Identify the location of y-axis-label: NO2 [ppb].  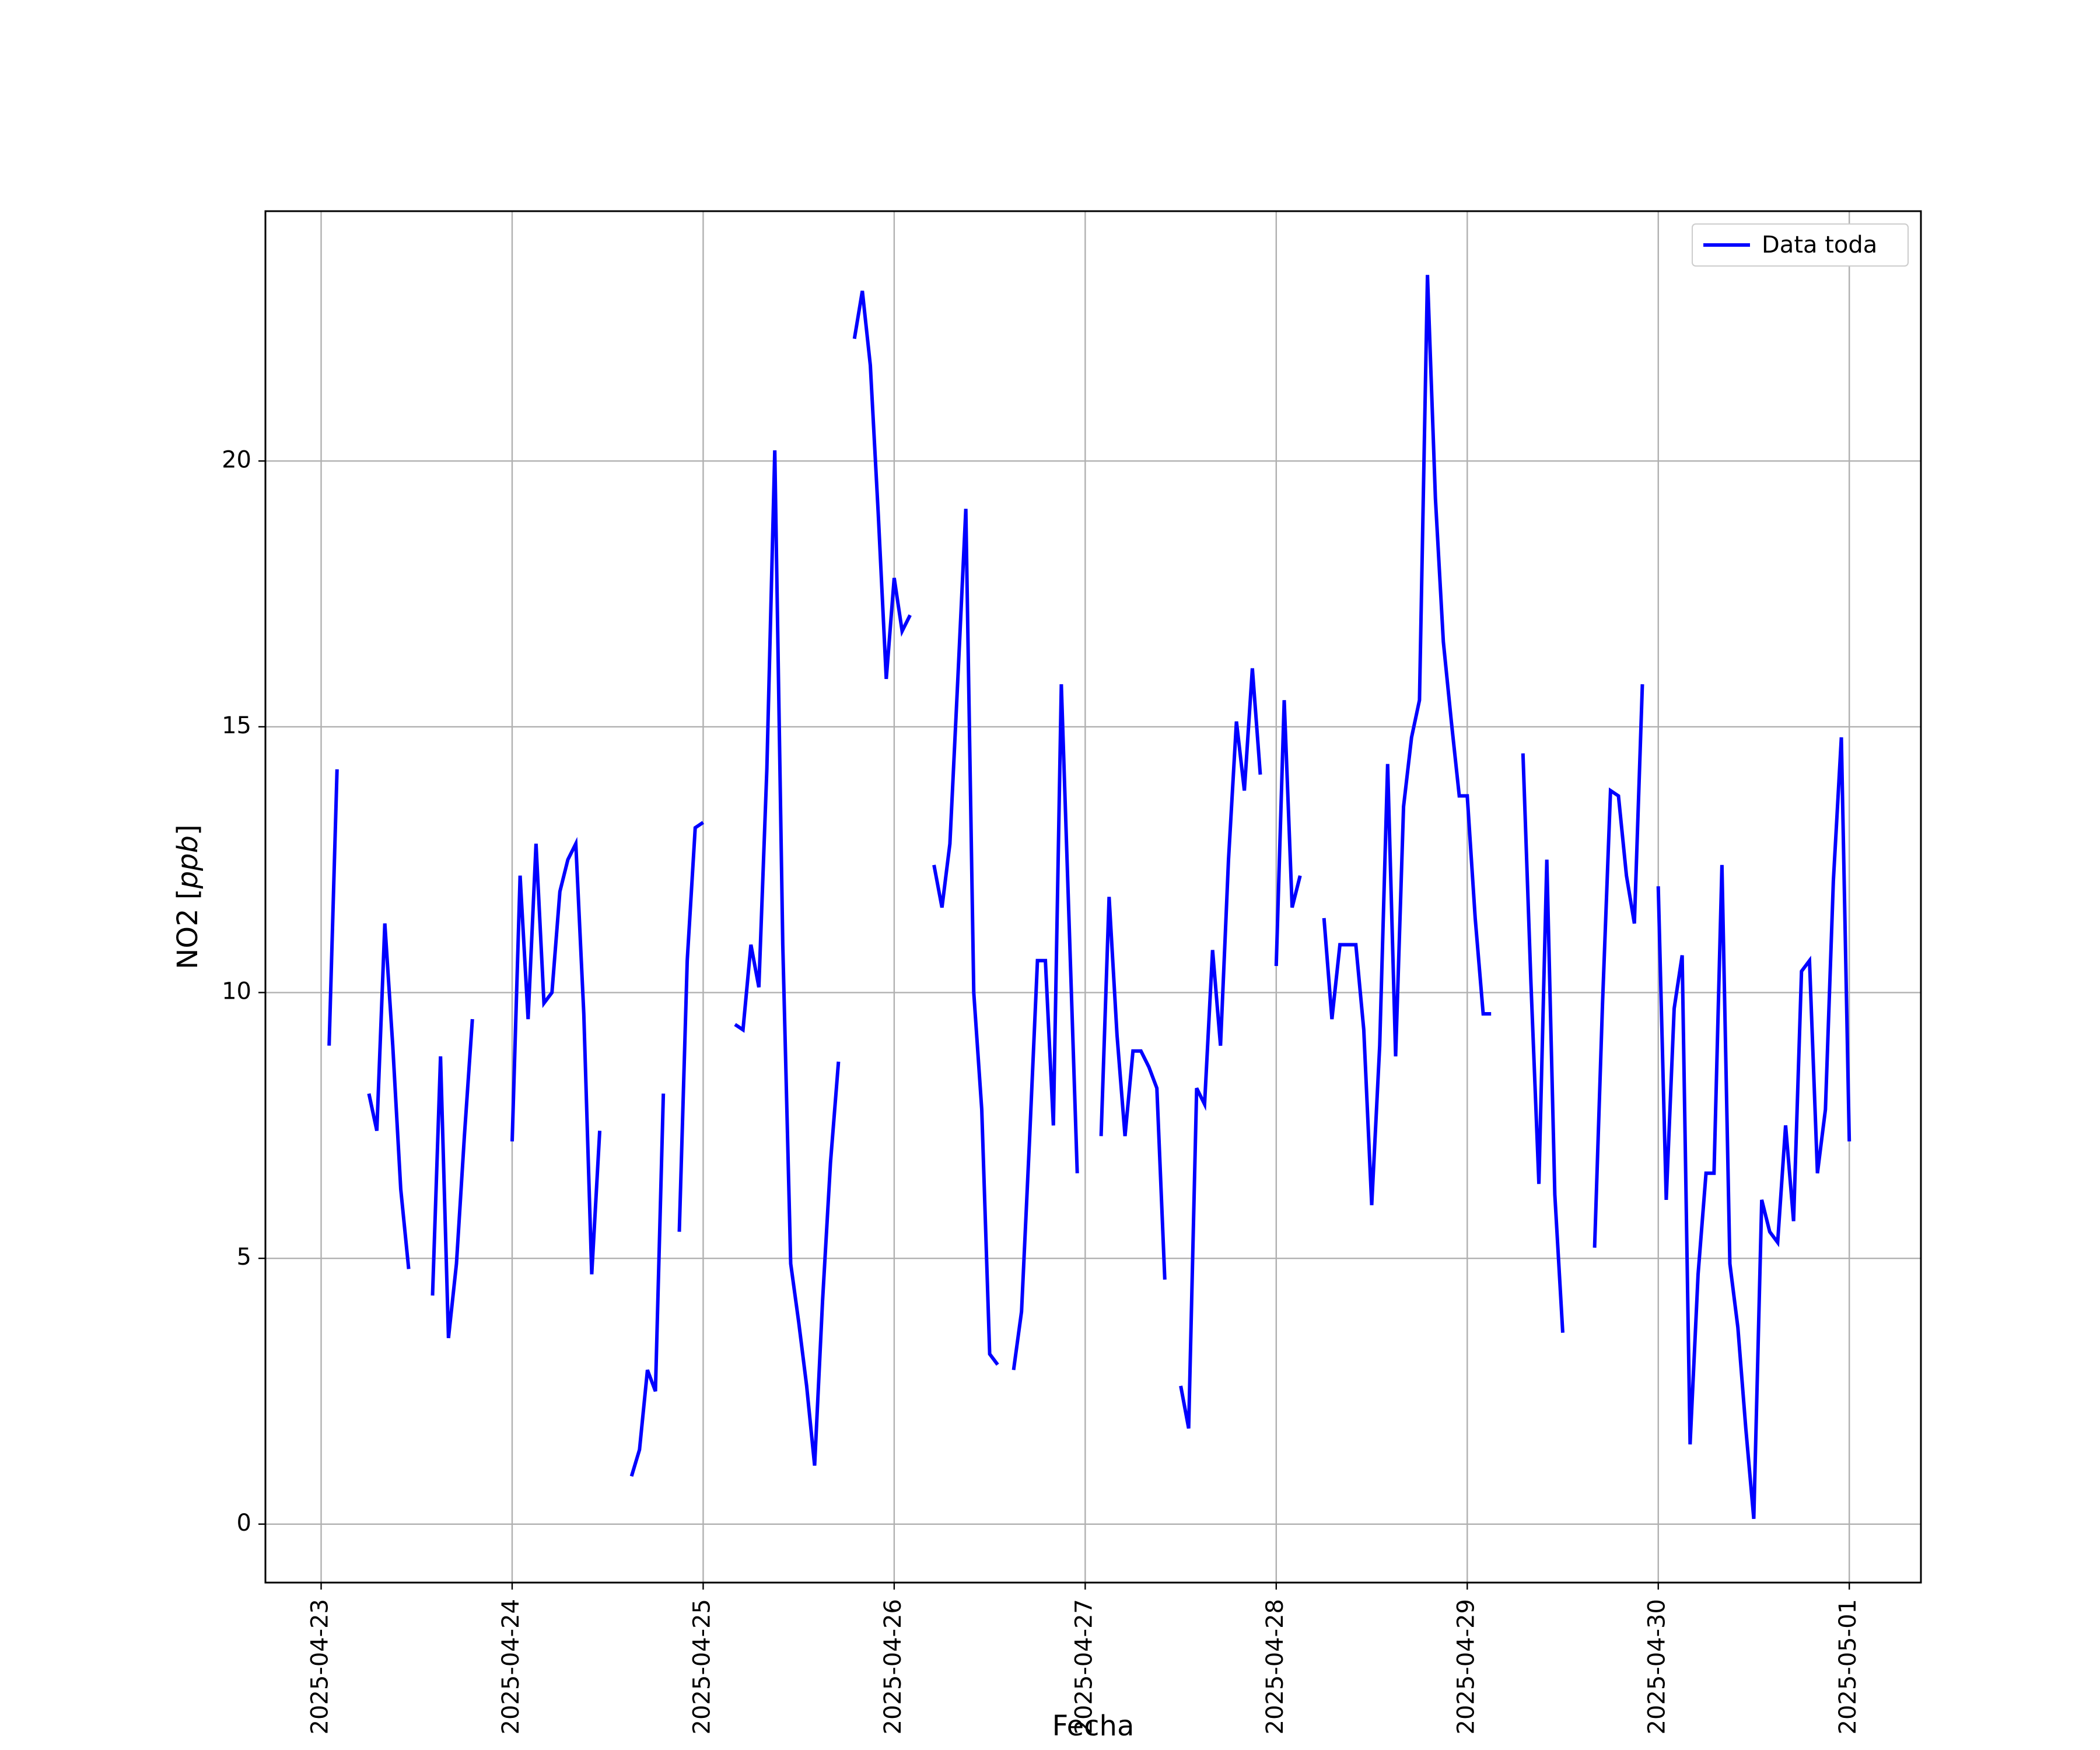
(188, 896).